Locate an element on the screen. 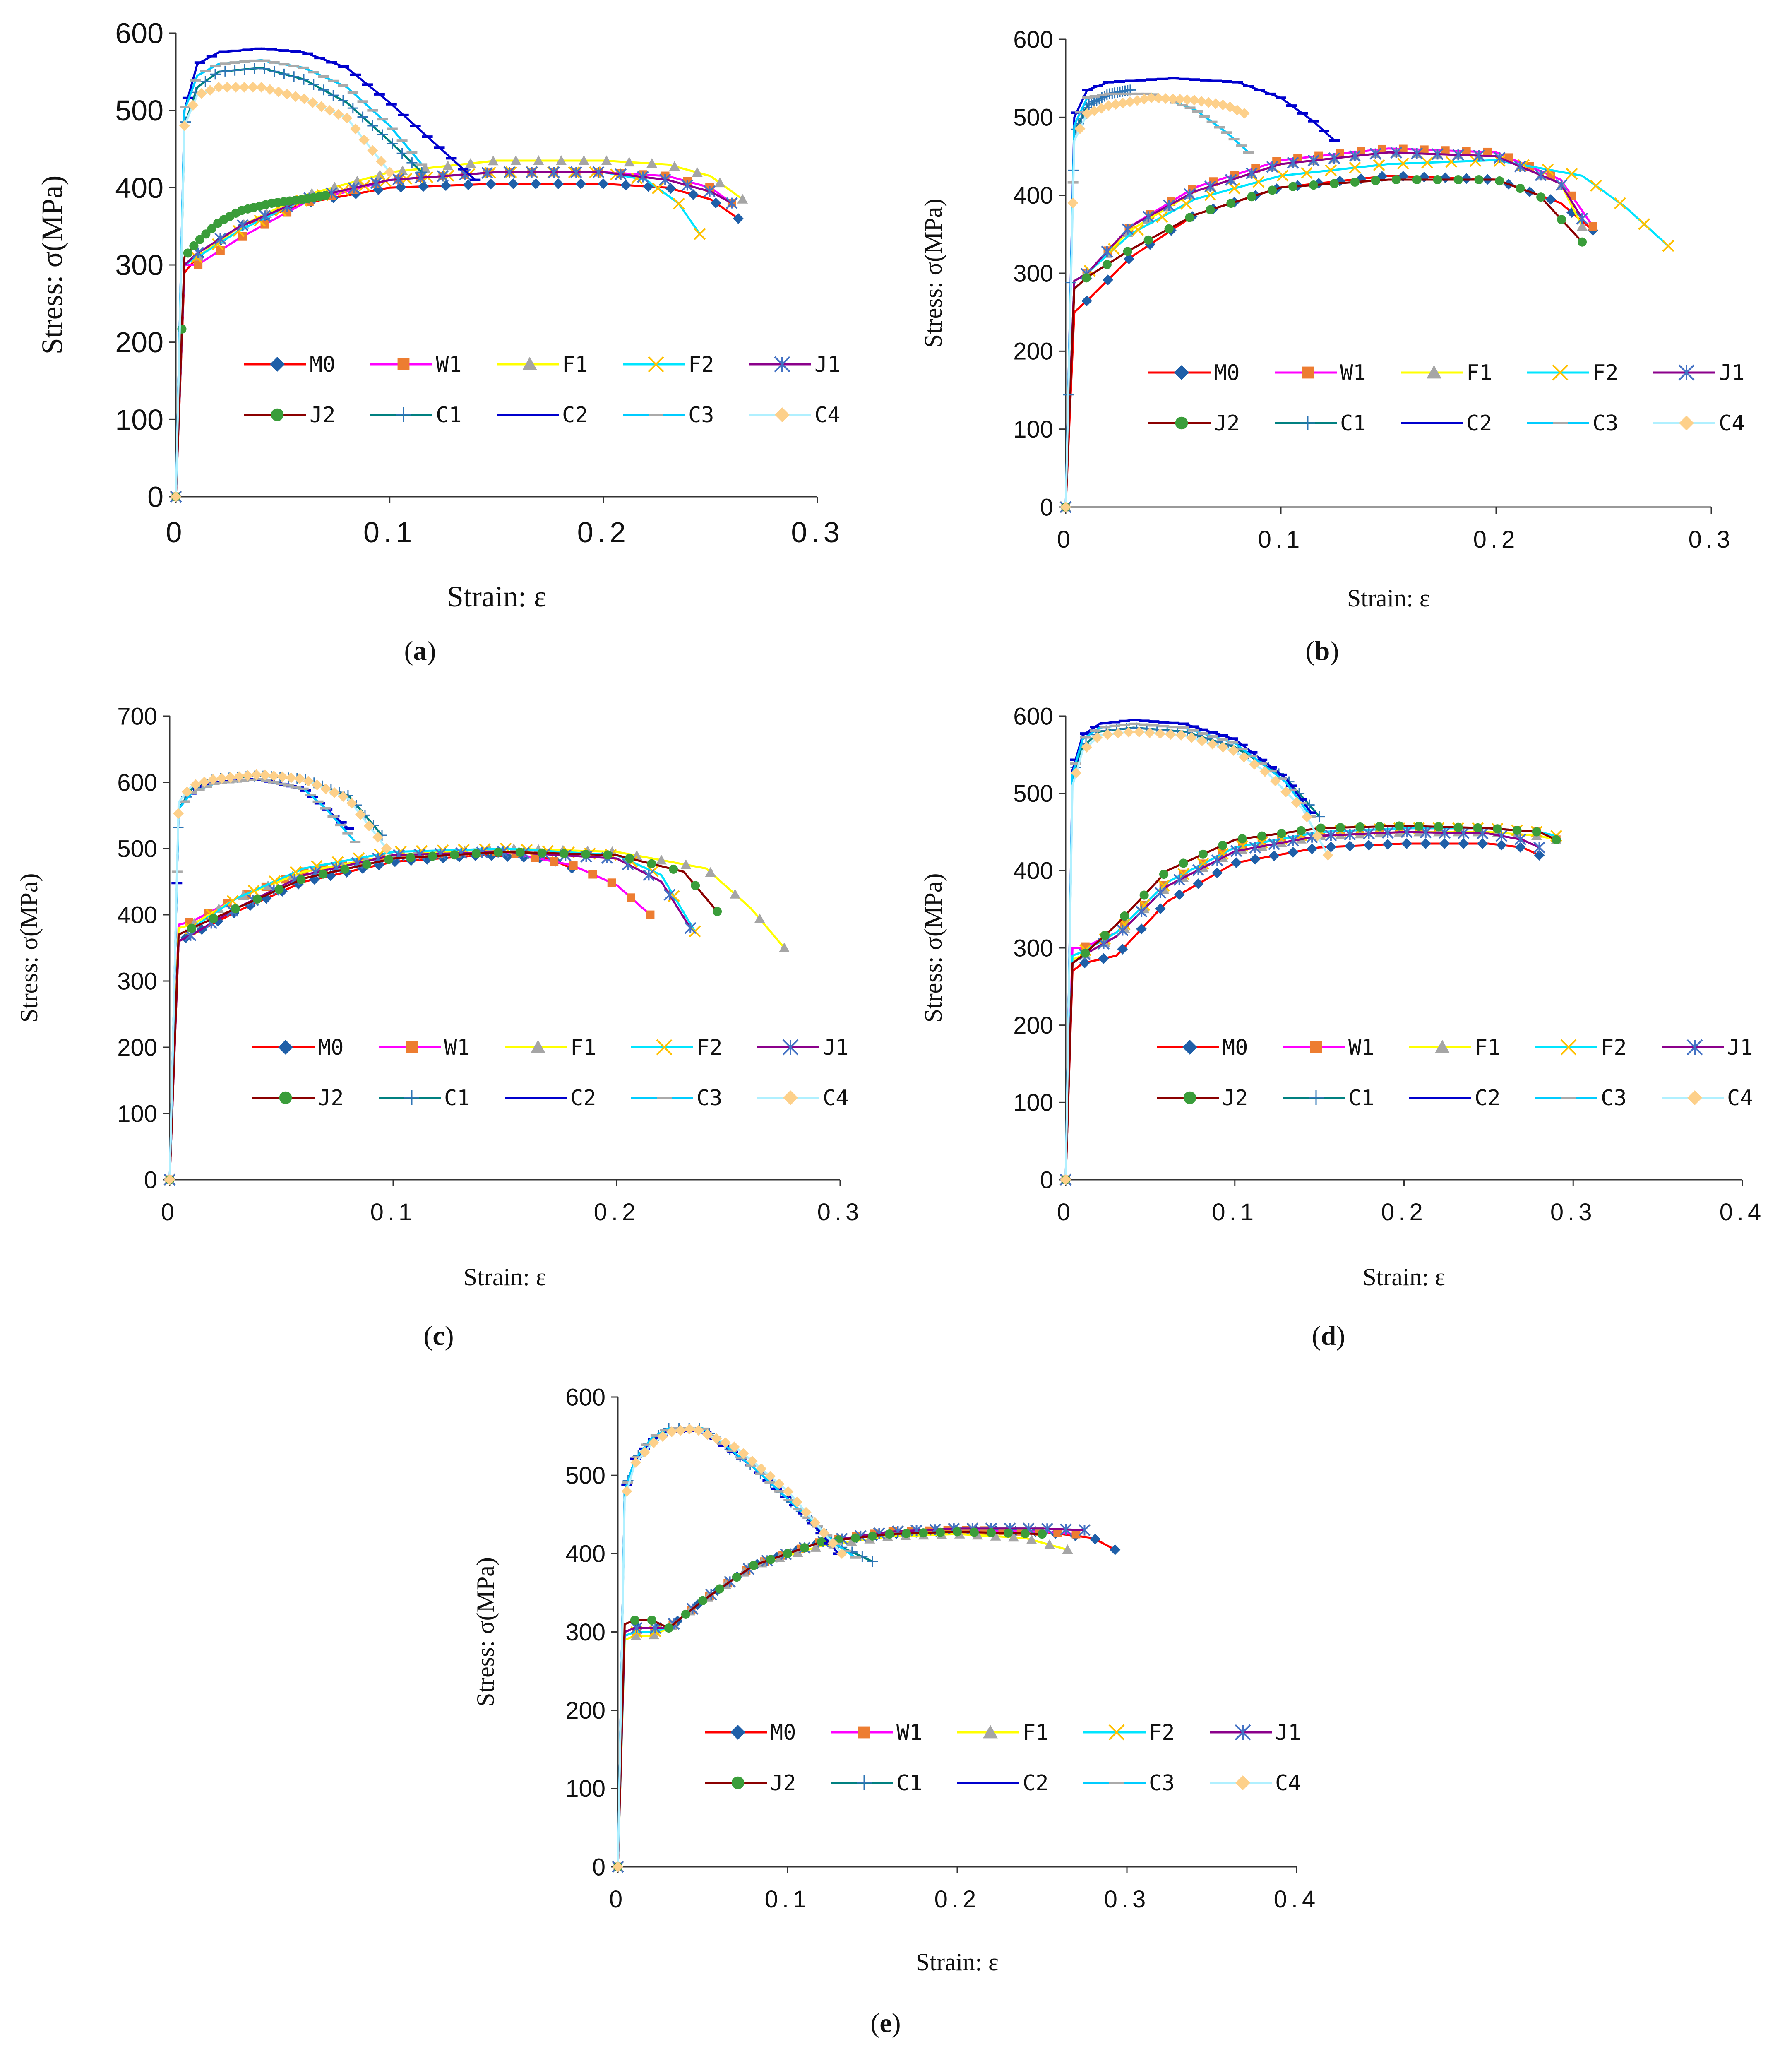  legend-marker-a-J1 is located at coordinates (782, 364).